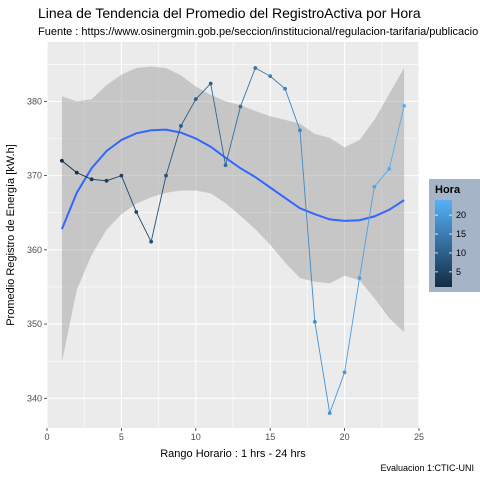  I want to click on x-tick-label: 5, so click(121, 437).